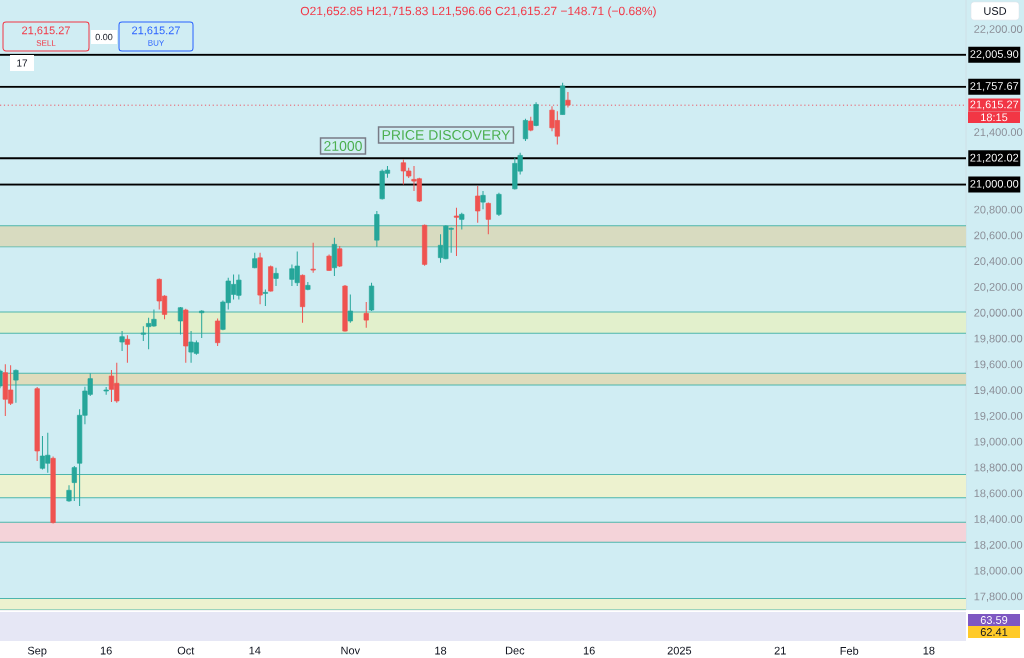 This screenshot has width=1024, height=658. I want to click on x-tick-label: Oct, so click(186, 650).